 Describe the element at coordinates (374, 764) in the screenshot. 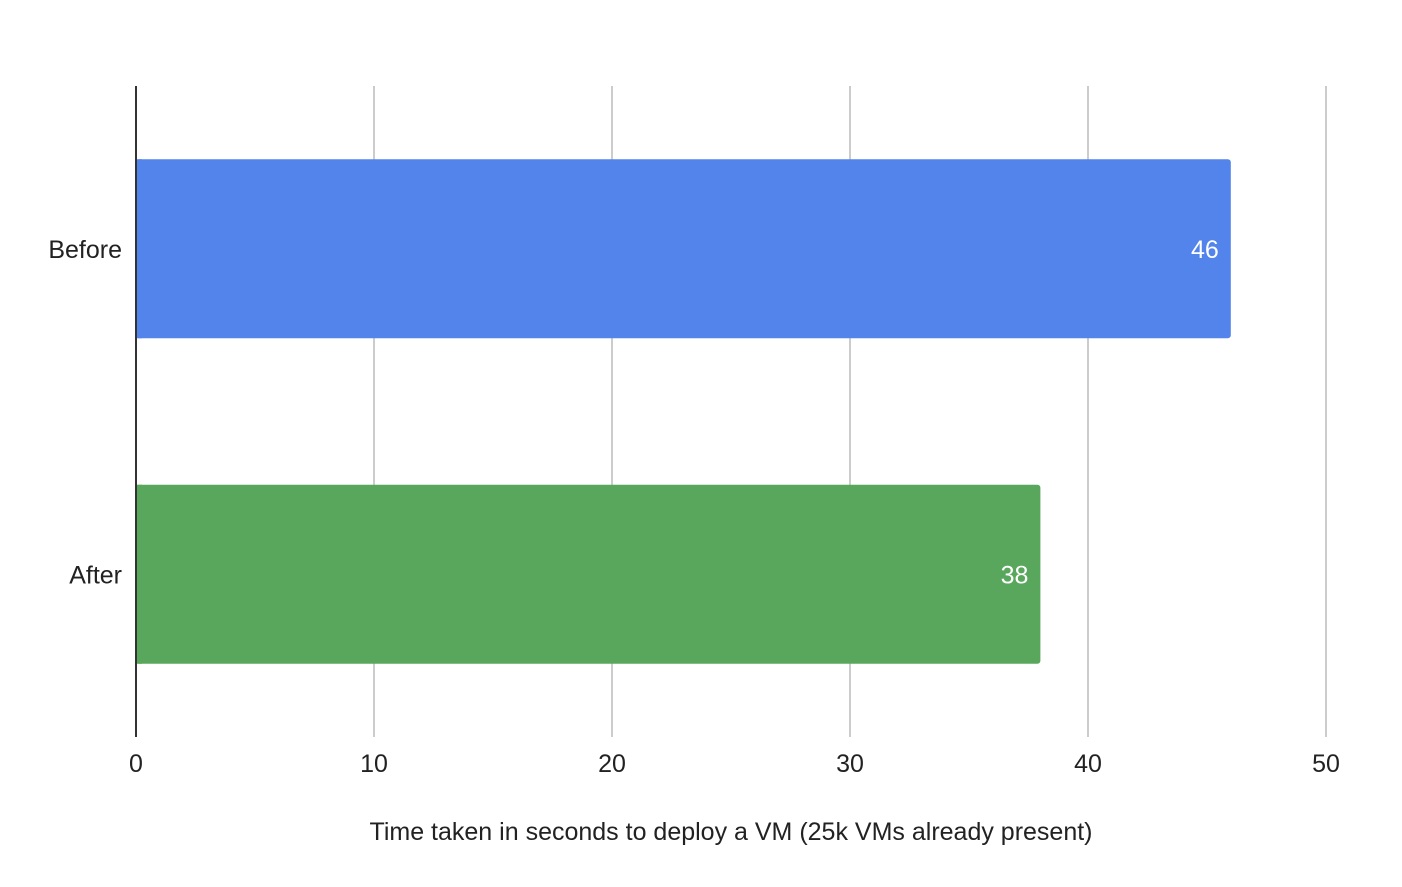

I see `x-tick-label: 10` at that location.